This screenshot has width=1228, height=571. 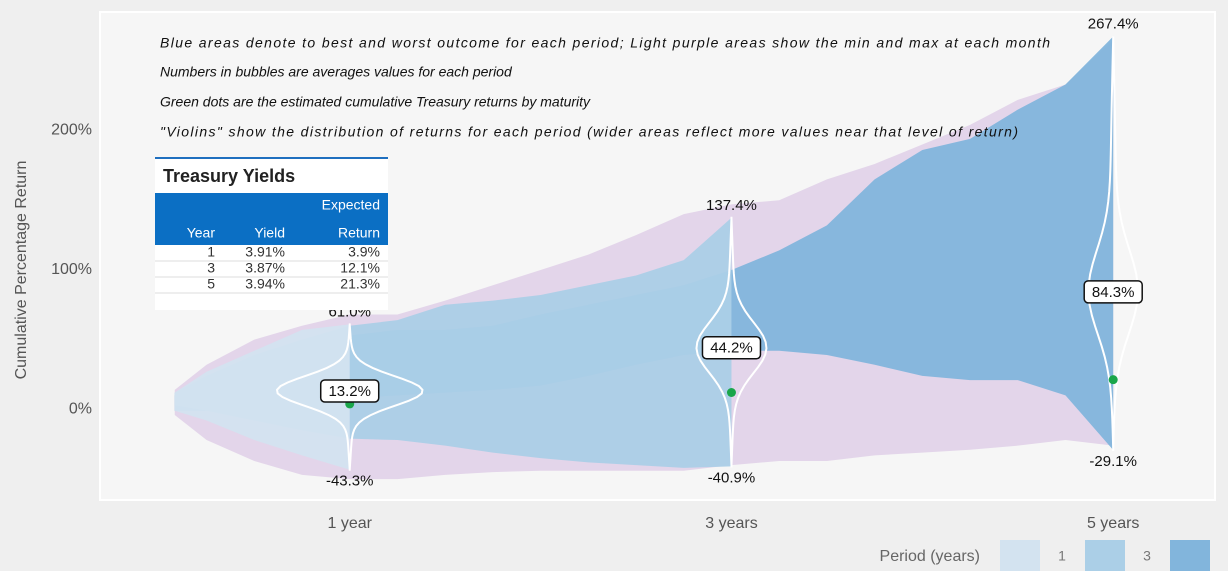 What do you see at coordinates (71, 130) in the screenshot?
I see `y-tick-label: 200%` at bounding box center [71, 130].